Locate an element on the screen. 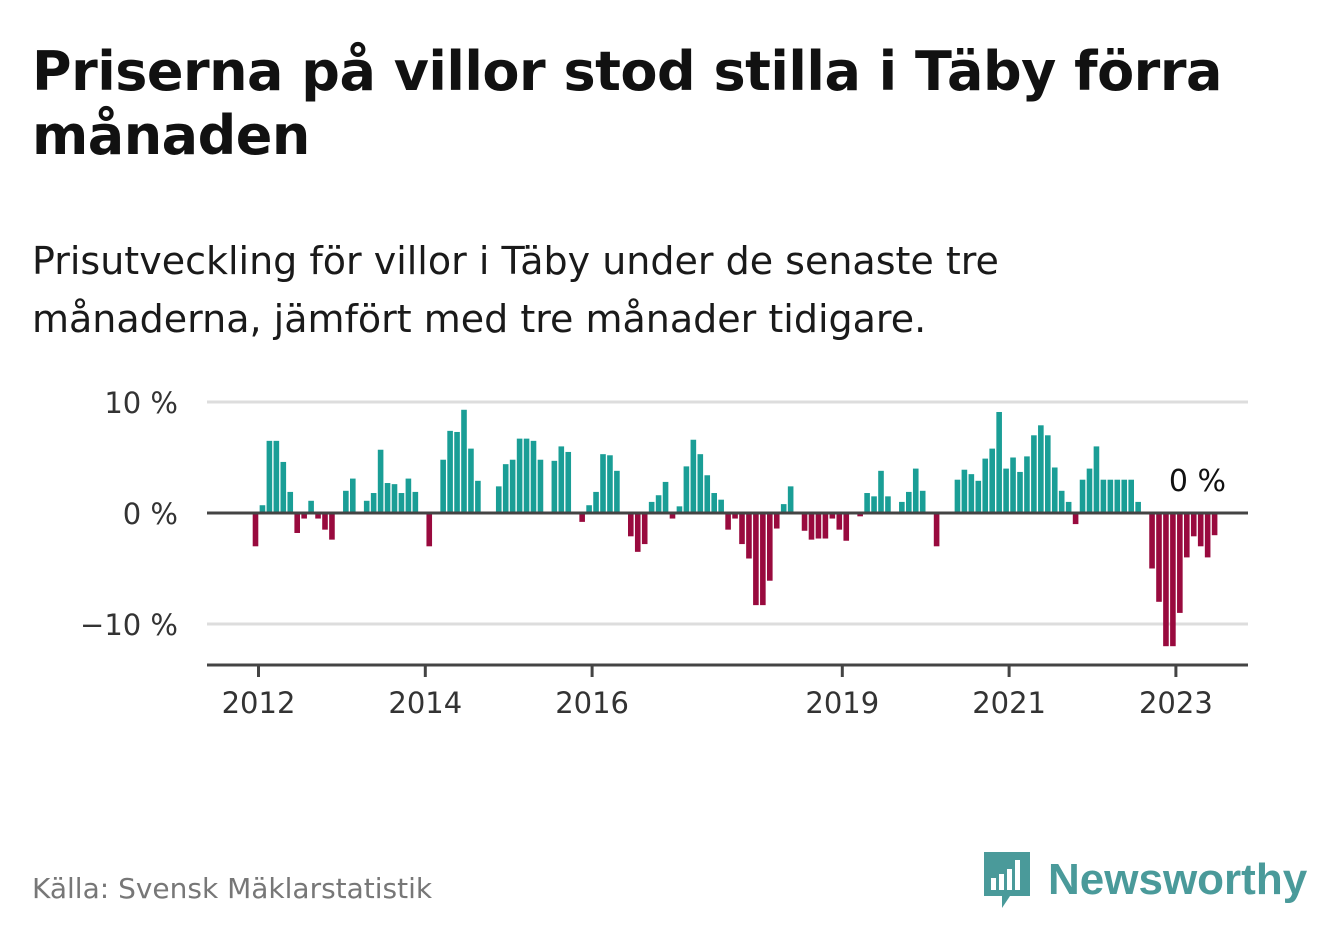 This screenshot has width=1322, height=939. y-tick-label: 0 % is located at coordinates (150, 514).